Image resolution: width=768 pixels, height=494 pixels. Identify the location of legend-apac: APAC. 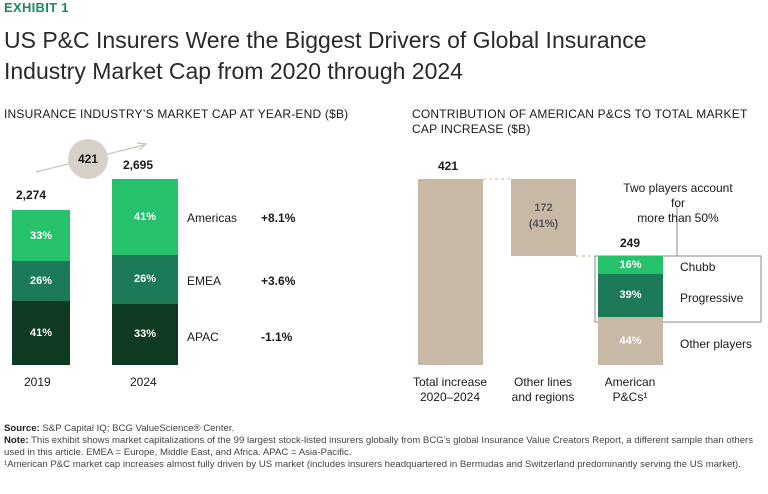
(203, 337).